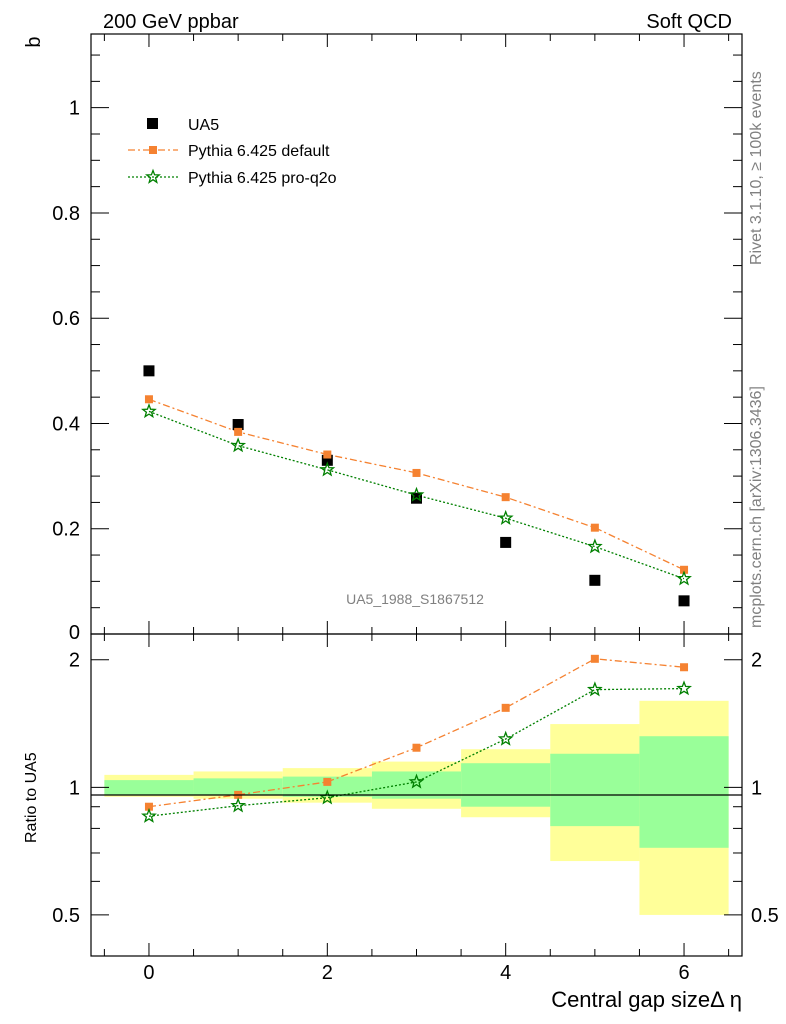 Image resolution: width=786 pixels, height=1024 pixels. I want to click on ratio-y-tick-label-right: 0.5, so click(765, 916).